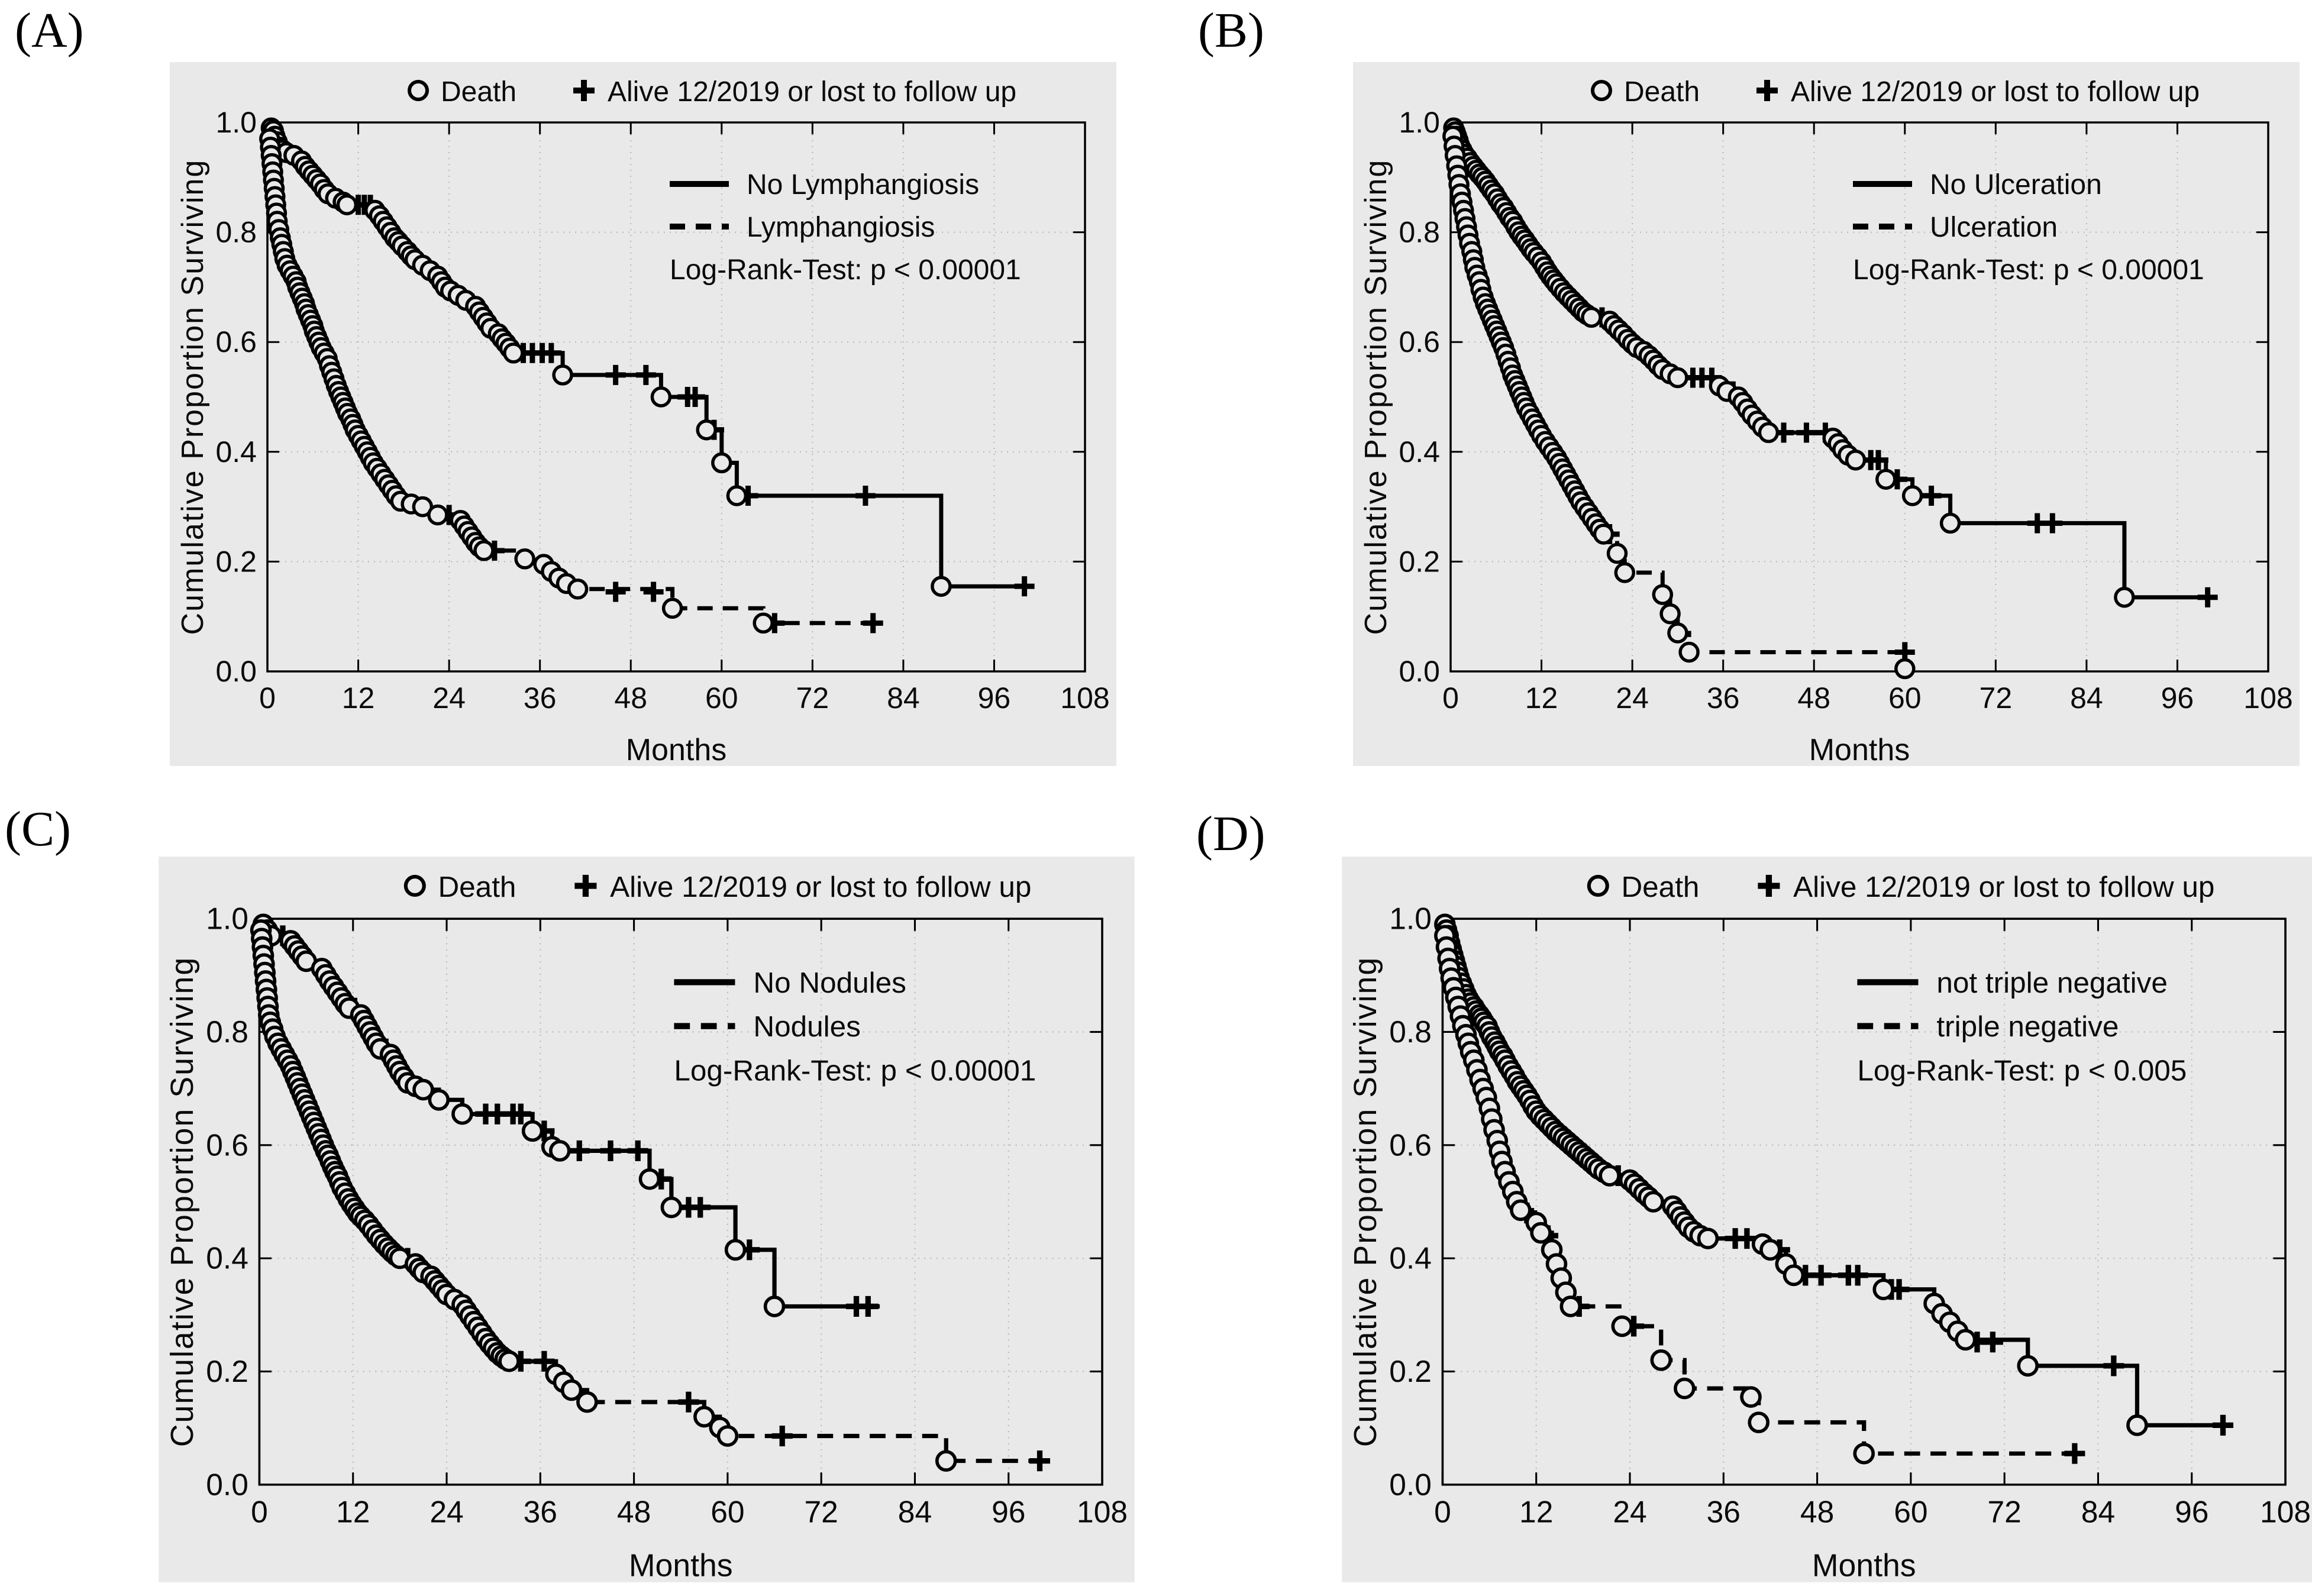 The height and width of the screenshot is (1596, 2312). Describe the element at coordinates (1231, 30) in the screenshot. I see `panel-label-b: (B)` at that location.